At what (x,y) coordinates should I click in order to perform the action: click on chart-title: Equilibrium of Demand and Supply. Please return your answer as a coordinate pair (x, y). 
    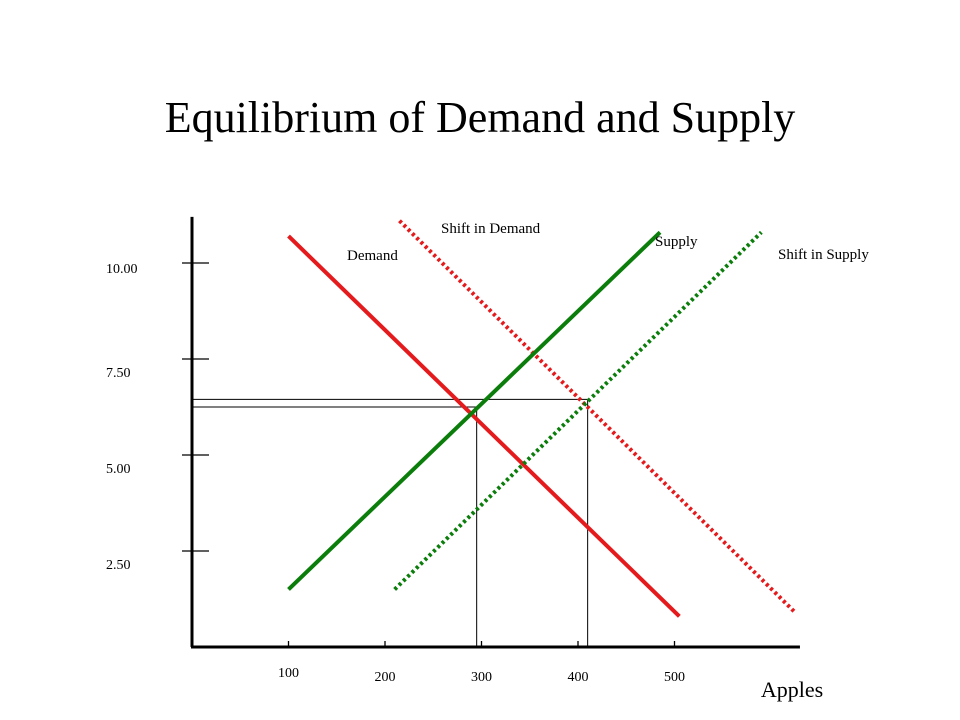
    Looking at the image, I should click on (480, 117).